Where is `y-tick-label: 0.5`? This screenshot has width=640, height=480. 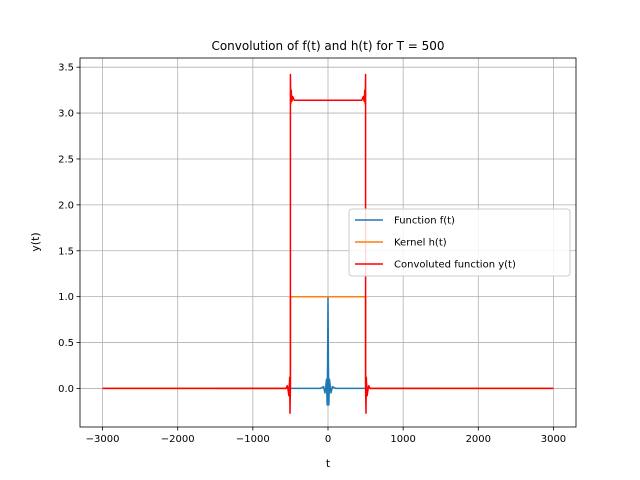
y-tick-label: 0.5 is located at coordinates (66, 343).